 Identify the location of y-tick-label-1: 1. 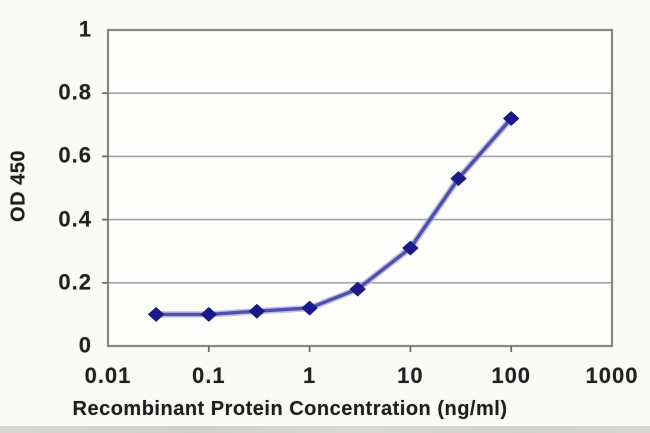
(85, 29).